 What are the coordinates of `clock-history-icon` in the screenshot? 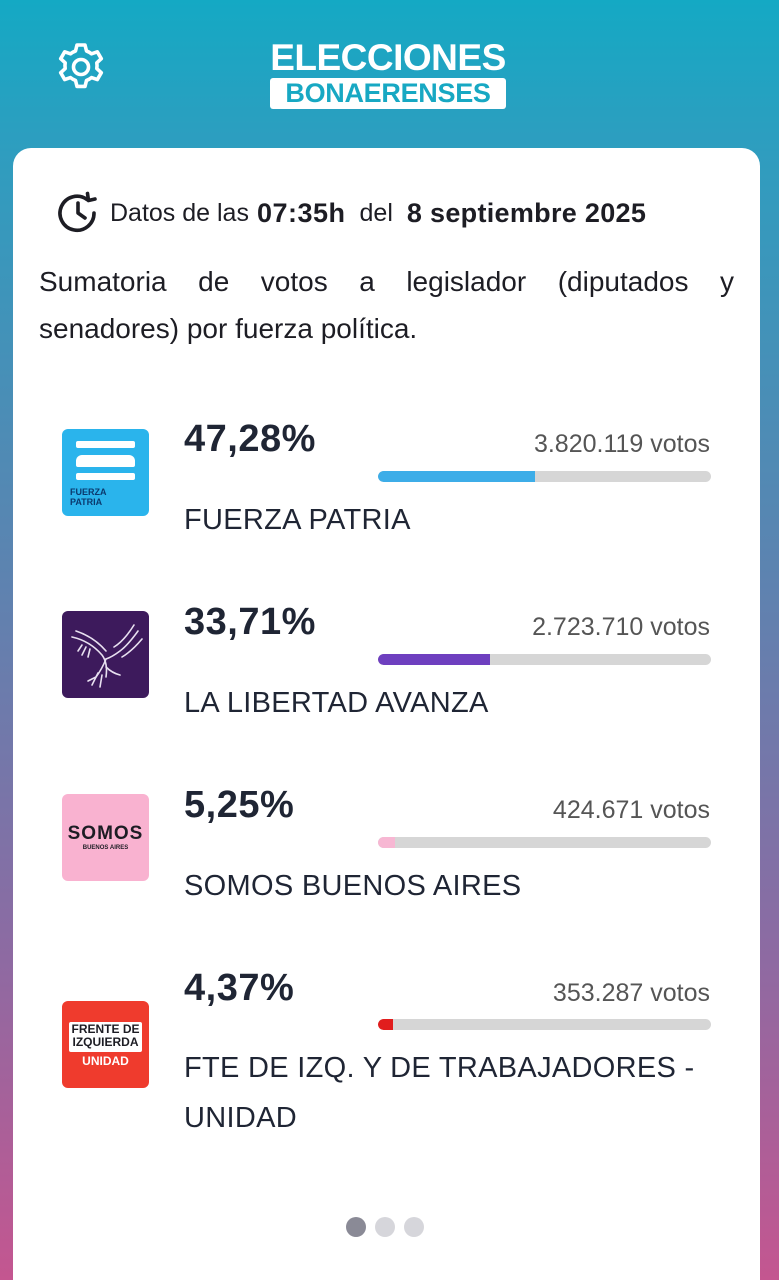 It's located at (77, 212).